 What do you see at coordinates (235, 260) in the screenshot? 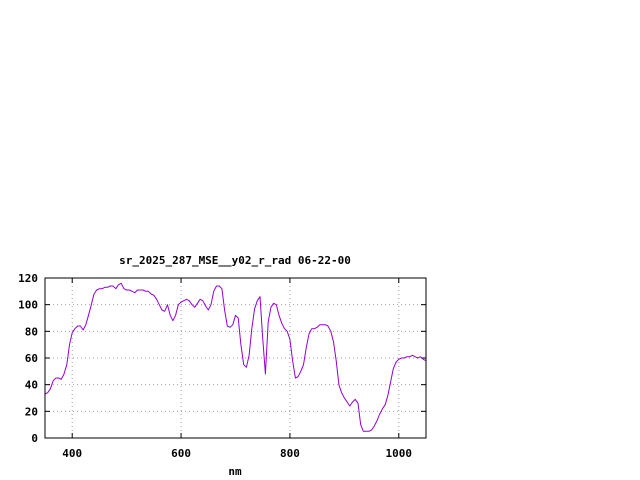
I see `chart-title: sr_2025_287_MSE__y02_r_rad 06-22-00` at bounding box center [235, 260].